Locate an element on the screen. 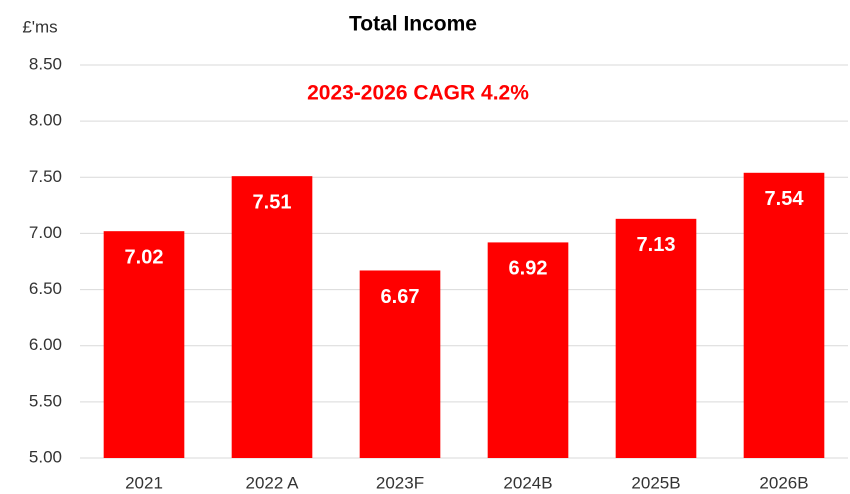 Image resolution: width=850 pixels, height=494 pixels. chart-title: Total Income is located at coordinates (413, 24).